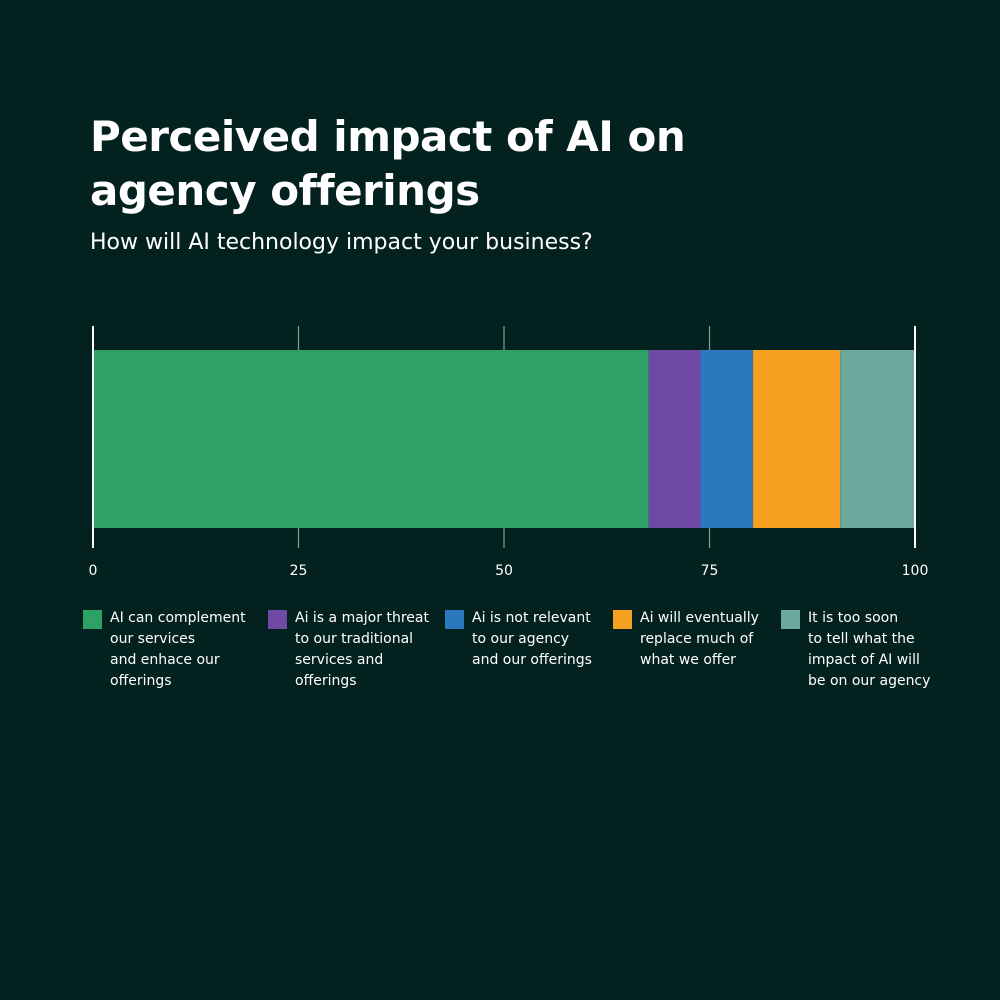 The image size is (1000, 1000). Describe the element at coordinates (93, 571) in the screenshot. I see `x-tick-label: 0` at that location.